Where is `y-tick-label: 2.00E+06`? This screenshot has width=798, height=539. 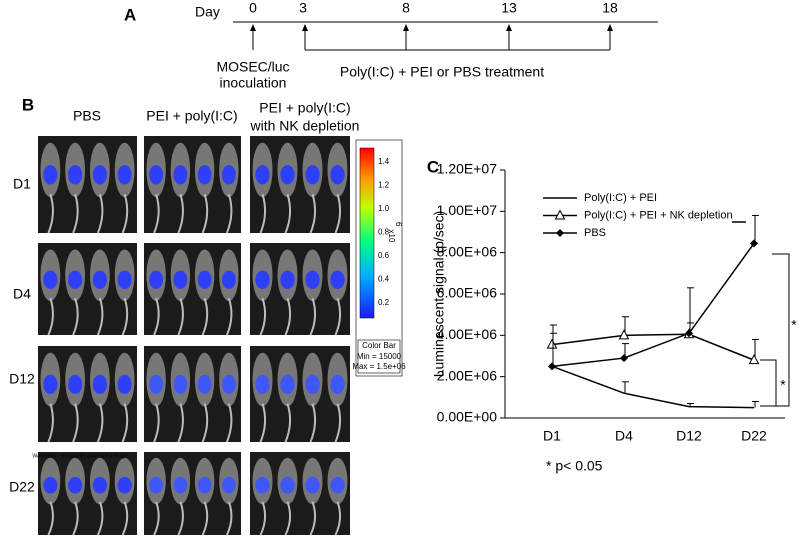 y-tick-label: 2.00E+06 is located at coordinates (467, 375).